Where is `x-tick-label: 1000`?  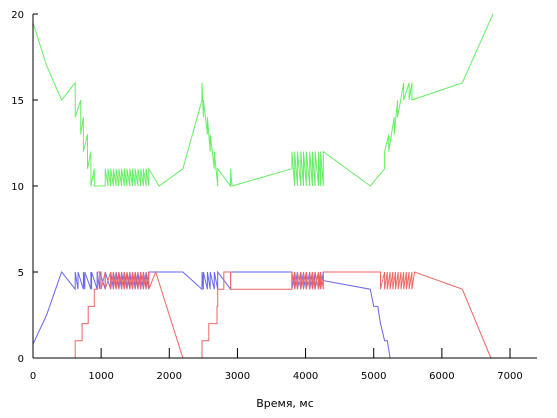 x-tick-label: 1000 is located at coordinates (100, 376).